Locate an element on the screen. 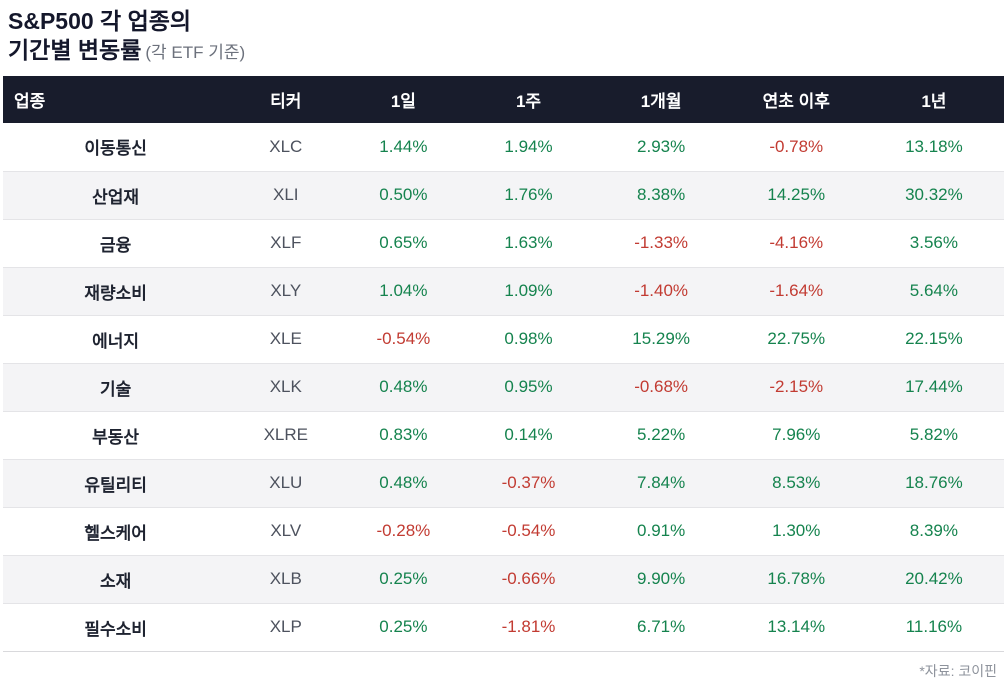 The image size is (1007, 678). change-cell: 0.98% is located at coordinates (528, 338).